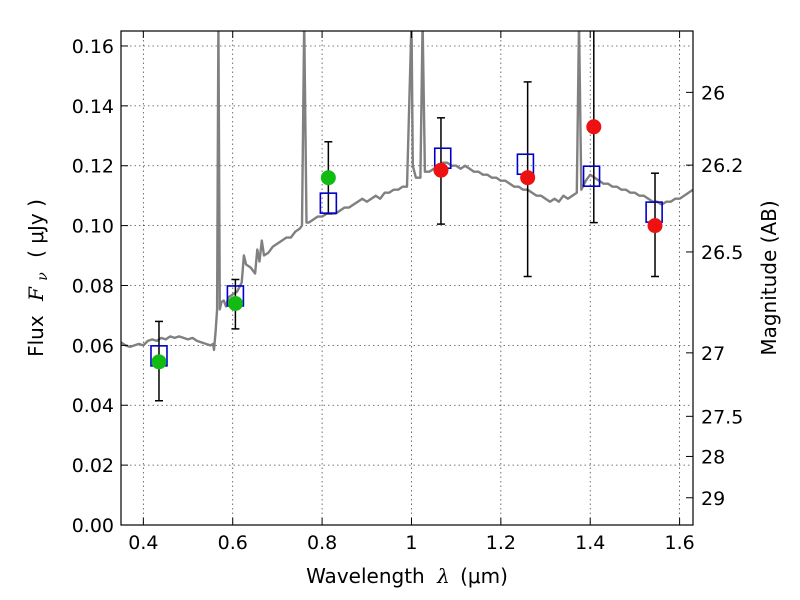 The height and width of the screenshot is (600, 800). Describe the element at coordinates (443, 576) in the screenshot. I see `x-axis-title-symbol: λ` at that location.